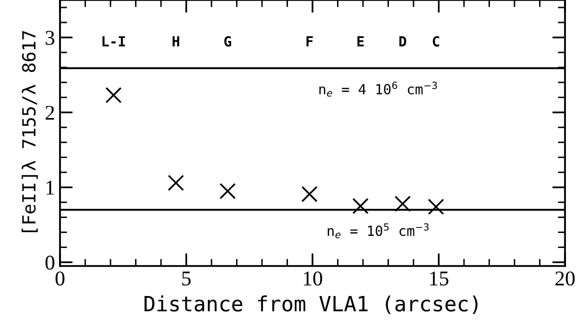 This screenshot has width=578, height=329. What do you see at coordinates (439, 279) in the screenshot?
I see `x-tick-label: 15` at bounding box center [439, 279].